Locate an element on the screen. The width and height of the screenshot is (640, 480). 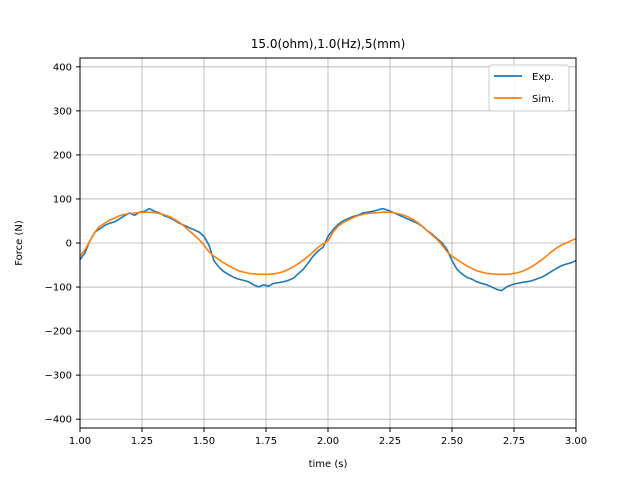
x-tick-label: 1.50 is located at coordinates (204, 441).